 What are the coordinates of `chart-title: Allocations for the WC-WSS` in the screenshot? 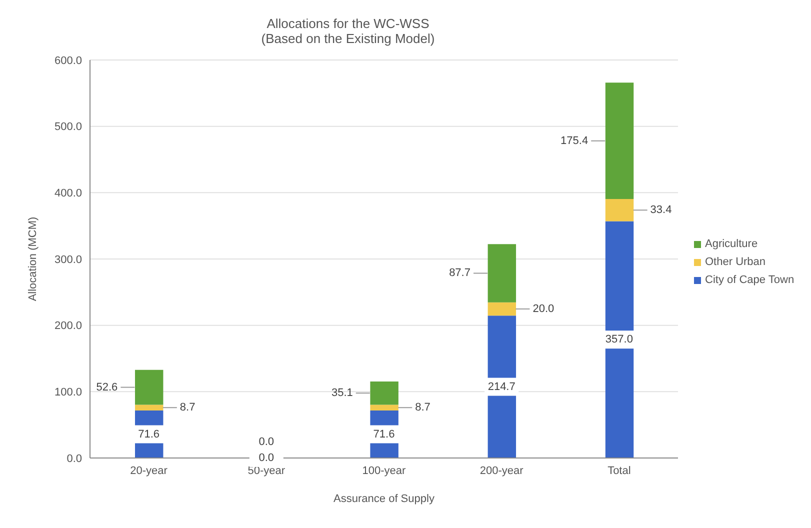 It's located at (348, 23).